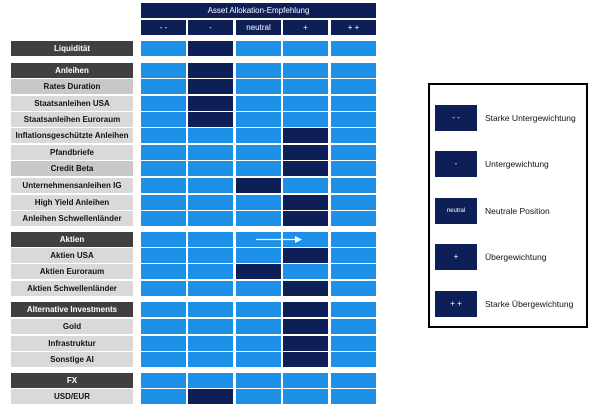 The width and height of the screenshot is (600, 410). Describe the element at coordinates (72, 288) in the screenshot. I see `row-label: Aktien Schwellenländer` at that location.